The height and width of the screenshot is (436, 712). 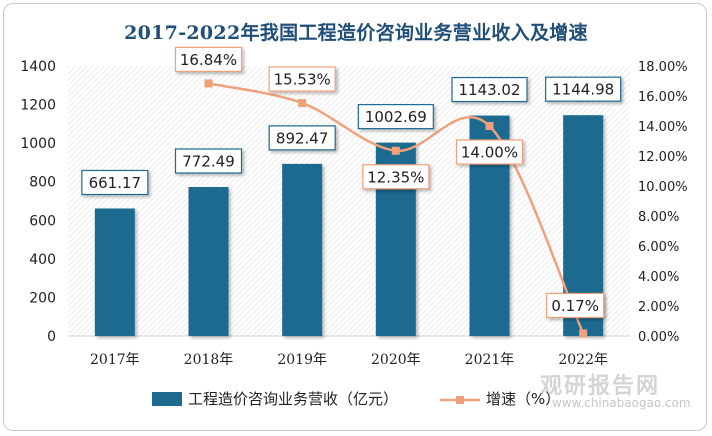 I want to click on watermark-logo-text: 观研报告网, so click(x=600, y=386).